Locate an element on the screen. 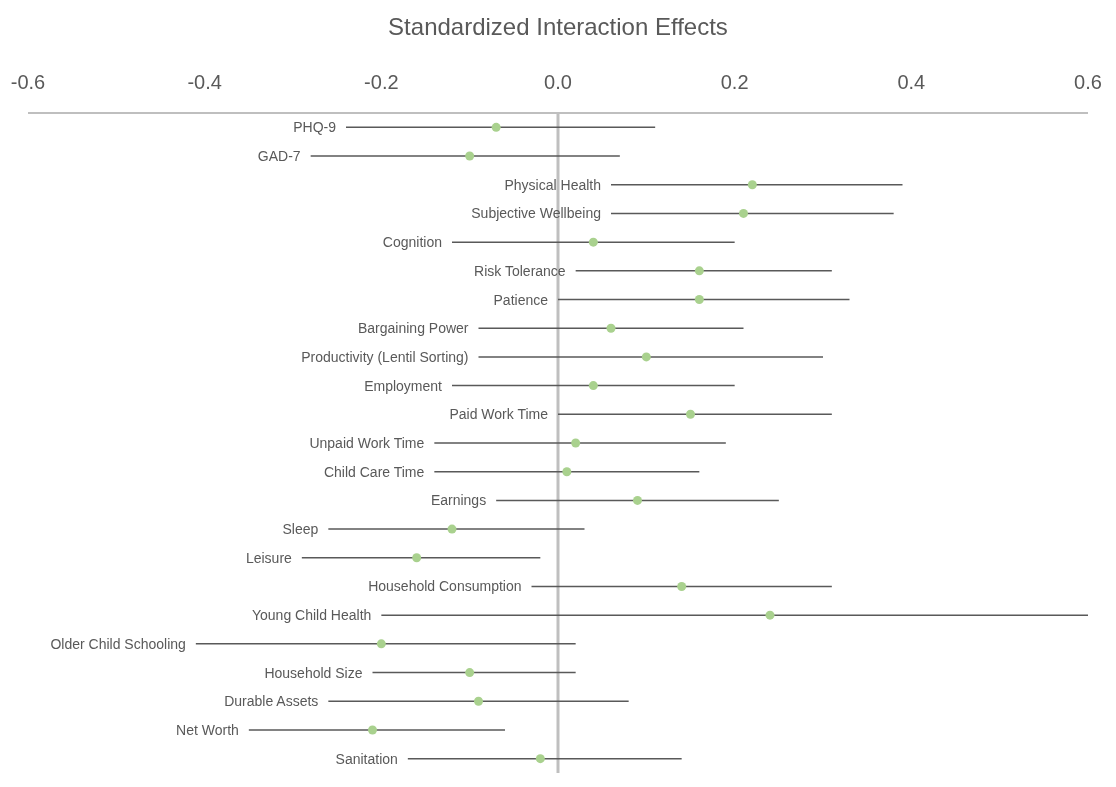  x-tick-label: -0.2 is located at coordinates (381, 82).